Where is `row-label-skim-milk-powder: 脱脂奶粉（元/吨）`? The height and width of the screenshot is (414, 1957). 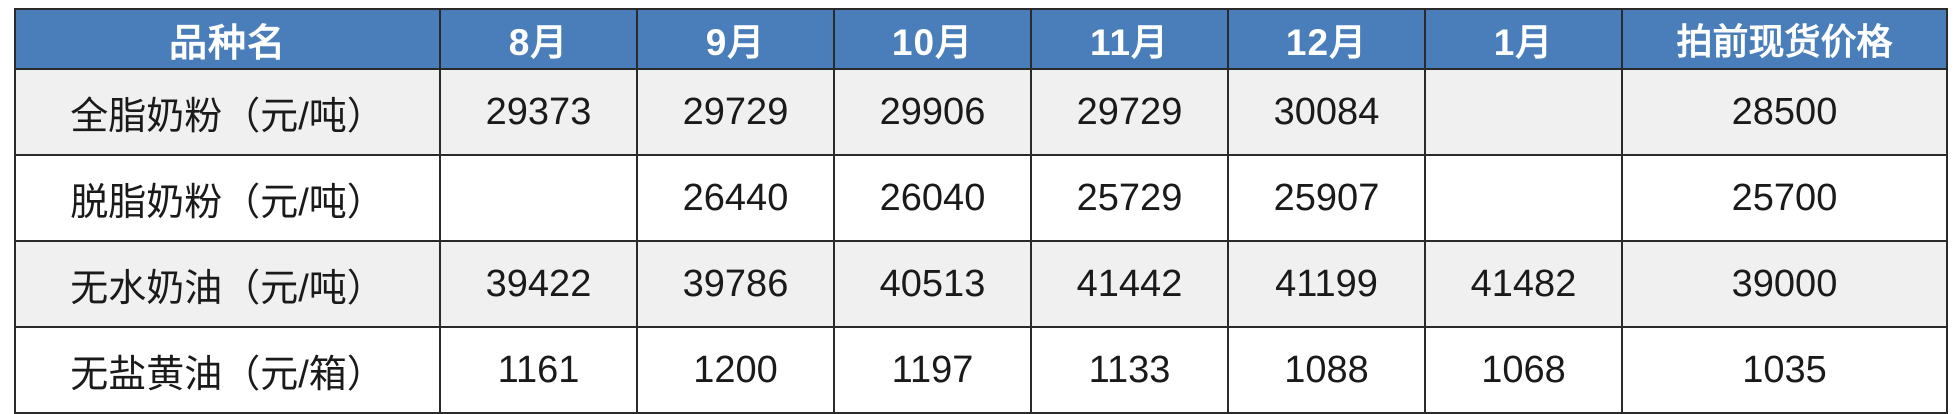
row-label-skim-milk-powder: 脱脂奶粉（元/吨） is located at coordinates (227, 198).